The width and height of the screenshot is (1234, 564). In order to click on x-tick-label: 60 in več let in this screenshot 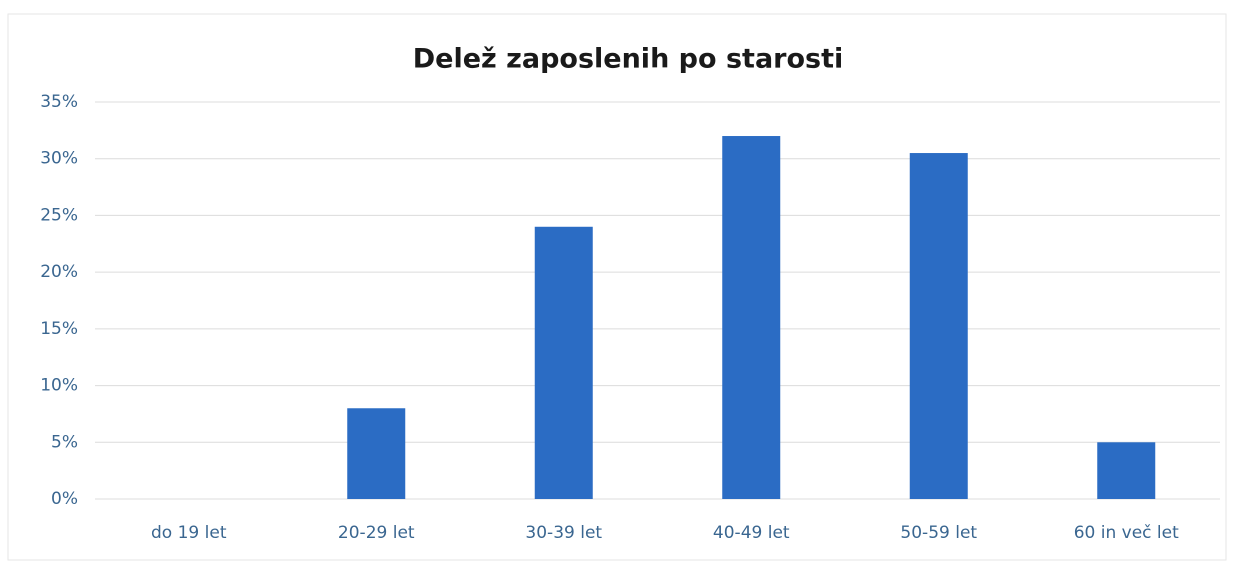, I will do `click(1126, 533)`.